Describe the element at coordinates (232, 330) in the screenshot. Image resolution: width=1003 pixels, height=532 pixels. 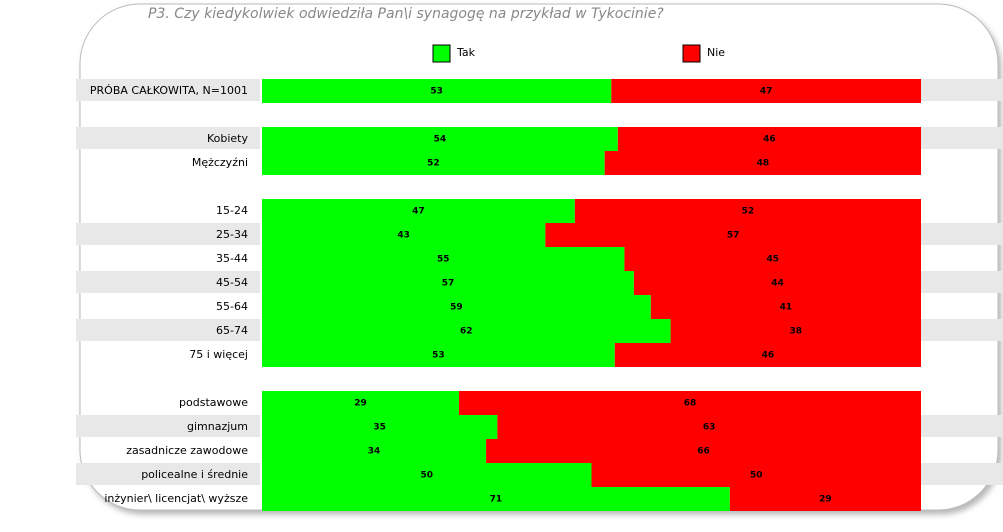
I see `y-tick-label: 65-74` at that location.